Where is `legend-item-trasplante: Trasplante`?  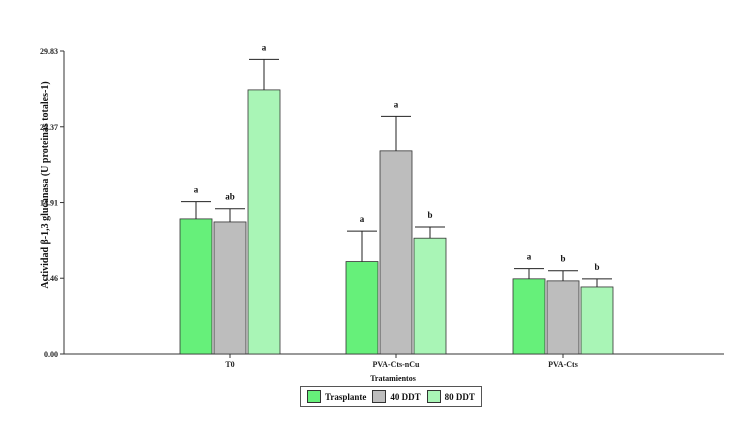 legend-item-trasplante: Trasplante is located at coordinates (336, 396).